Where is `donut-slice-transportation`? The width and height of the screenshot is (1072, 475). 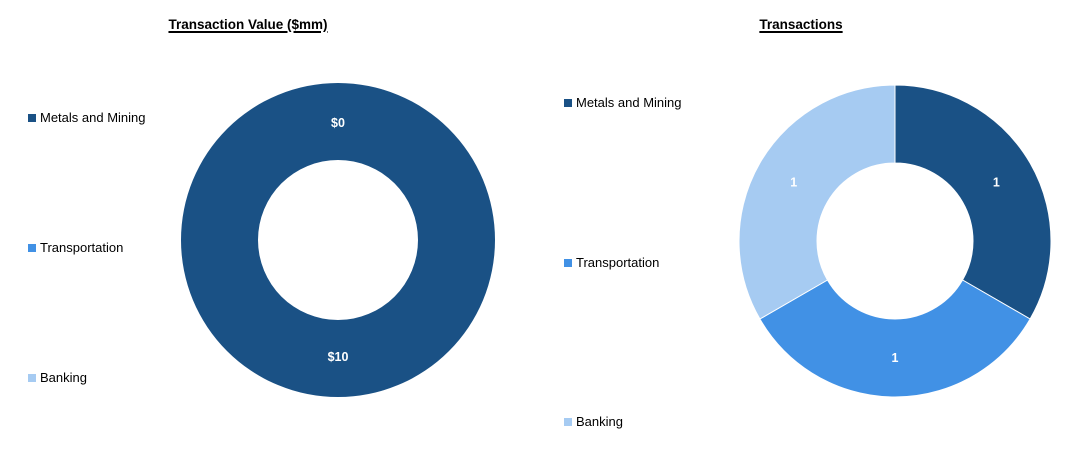 donut-slice-transportation is located at coordinates (895, 338).